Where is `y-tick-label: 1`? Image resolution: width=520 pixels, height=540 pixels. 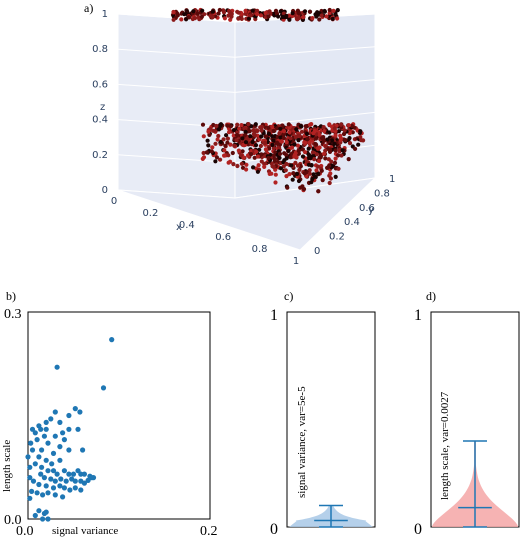 y-tick-label: 1 is located at coordinates (392, 179).